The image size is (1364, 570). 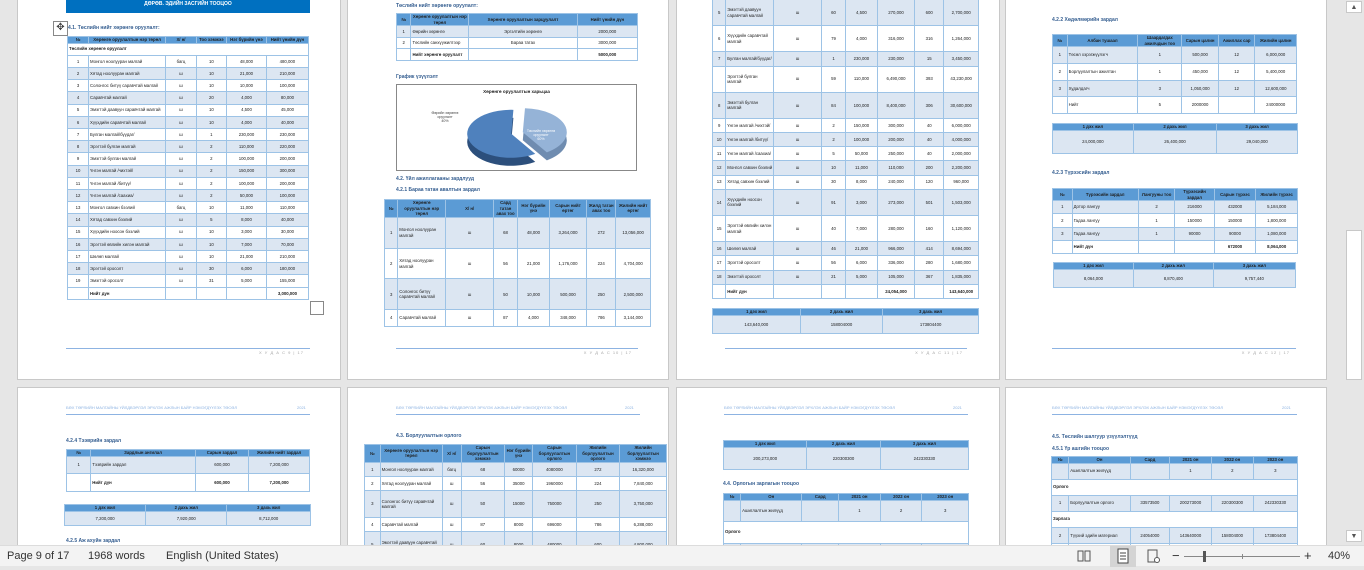 What do you see at coordinates (1084, 556) in the screenshot?
I see `read-mode-icon` at bounding box center [1084, 556].